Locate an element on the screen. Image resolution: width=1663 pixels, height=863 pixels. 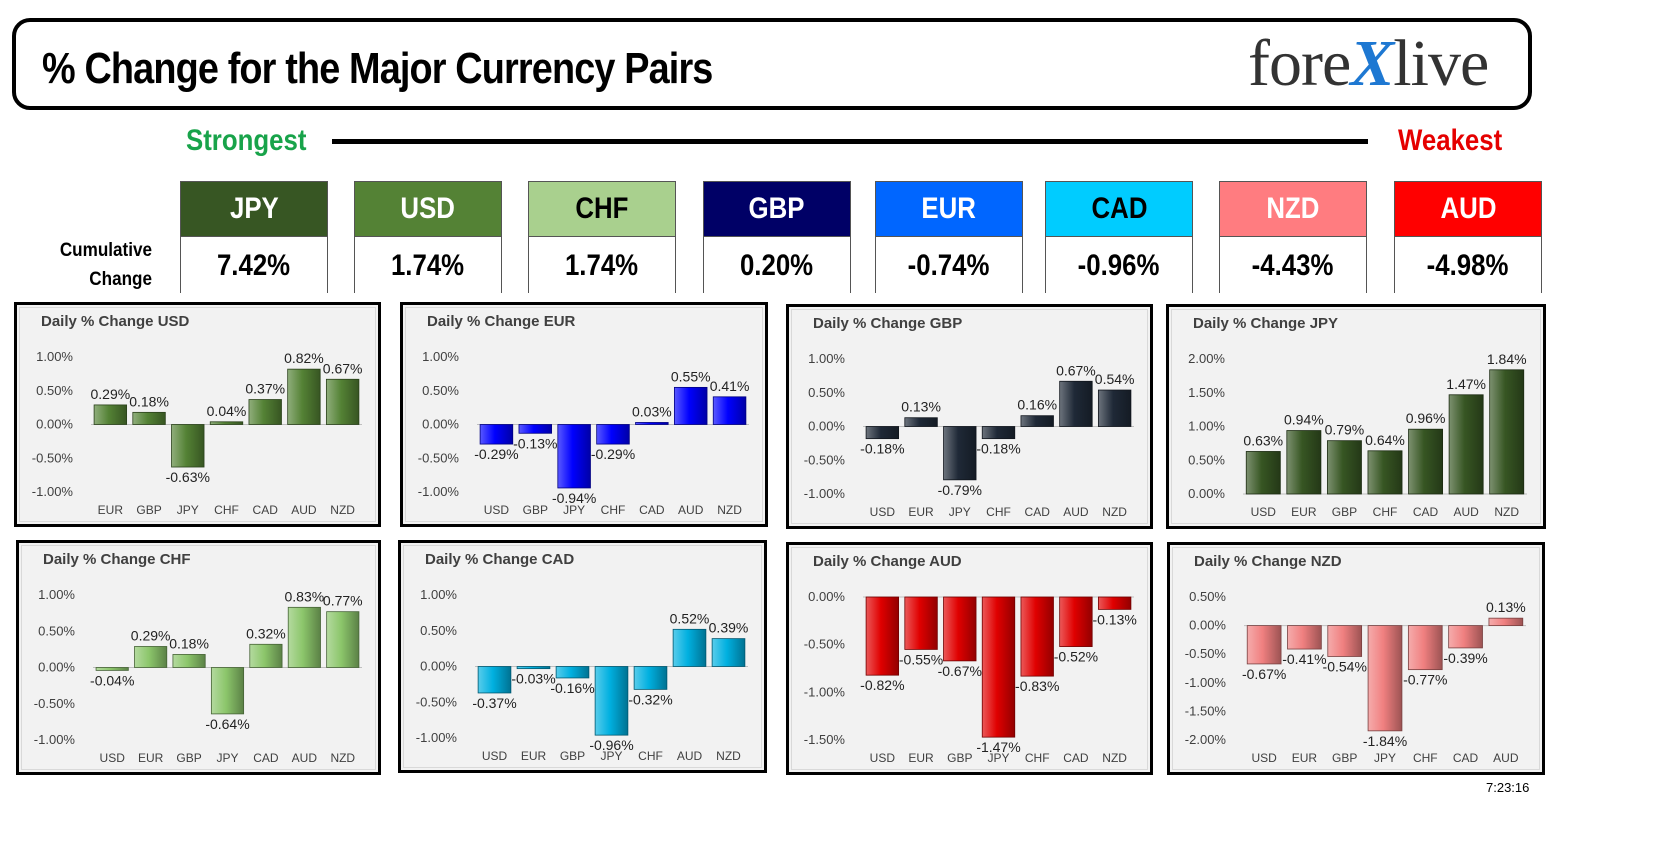
data-label: 0.64% is located at coordinates (1385, 440).